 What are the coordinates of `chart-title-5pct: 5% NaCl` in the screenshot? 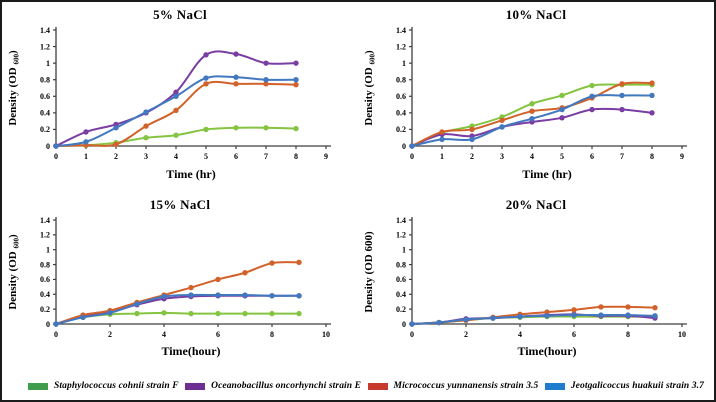 It's located at (180, 14).